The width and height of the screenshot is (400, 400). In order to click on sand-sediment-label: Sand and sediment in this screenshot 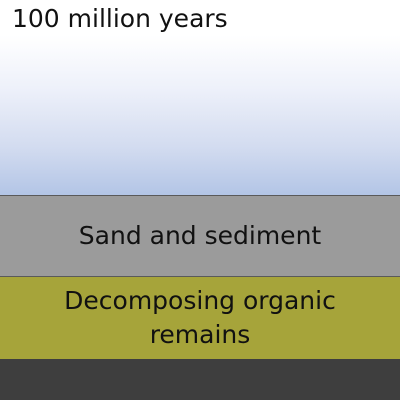, I will do `click(200, 235)`.